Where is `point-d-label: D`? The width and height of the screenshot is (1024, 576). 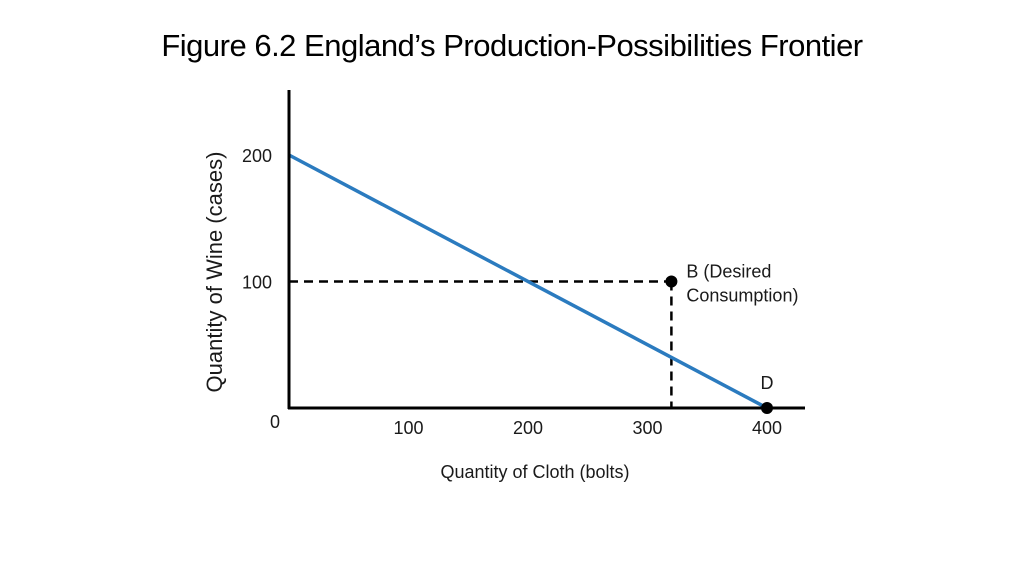
point-d-label: D is located at coordinates (767, 383).